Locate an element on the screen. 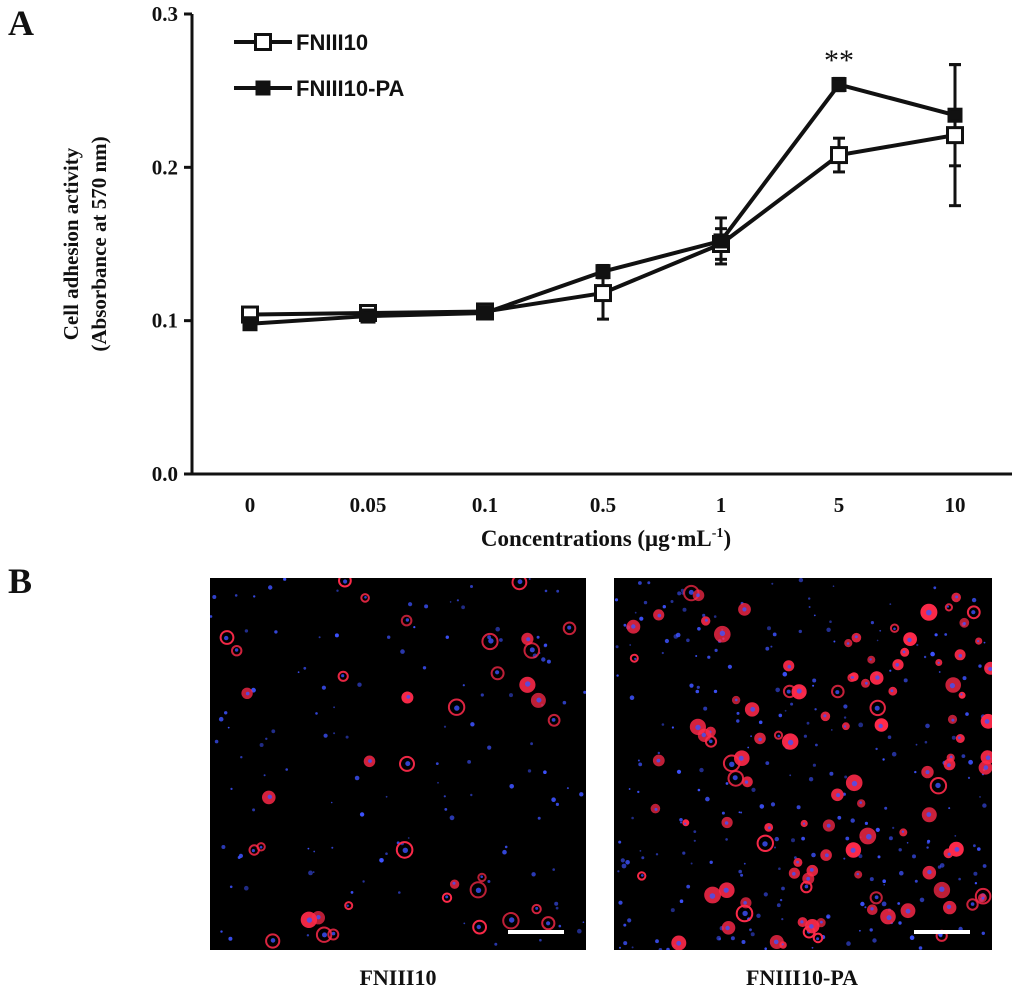  data-point-fniii10 is located at coordinates (955, 135).